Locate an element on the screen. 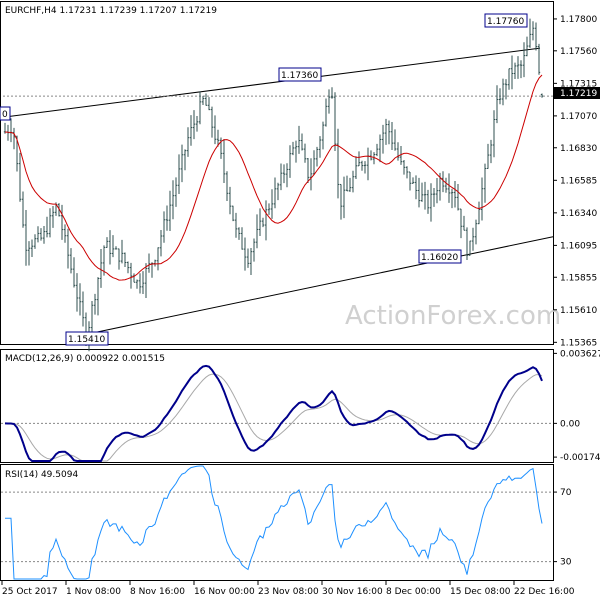  annotation-mid-high: 1.17360 is located at coordinates (300, 74).